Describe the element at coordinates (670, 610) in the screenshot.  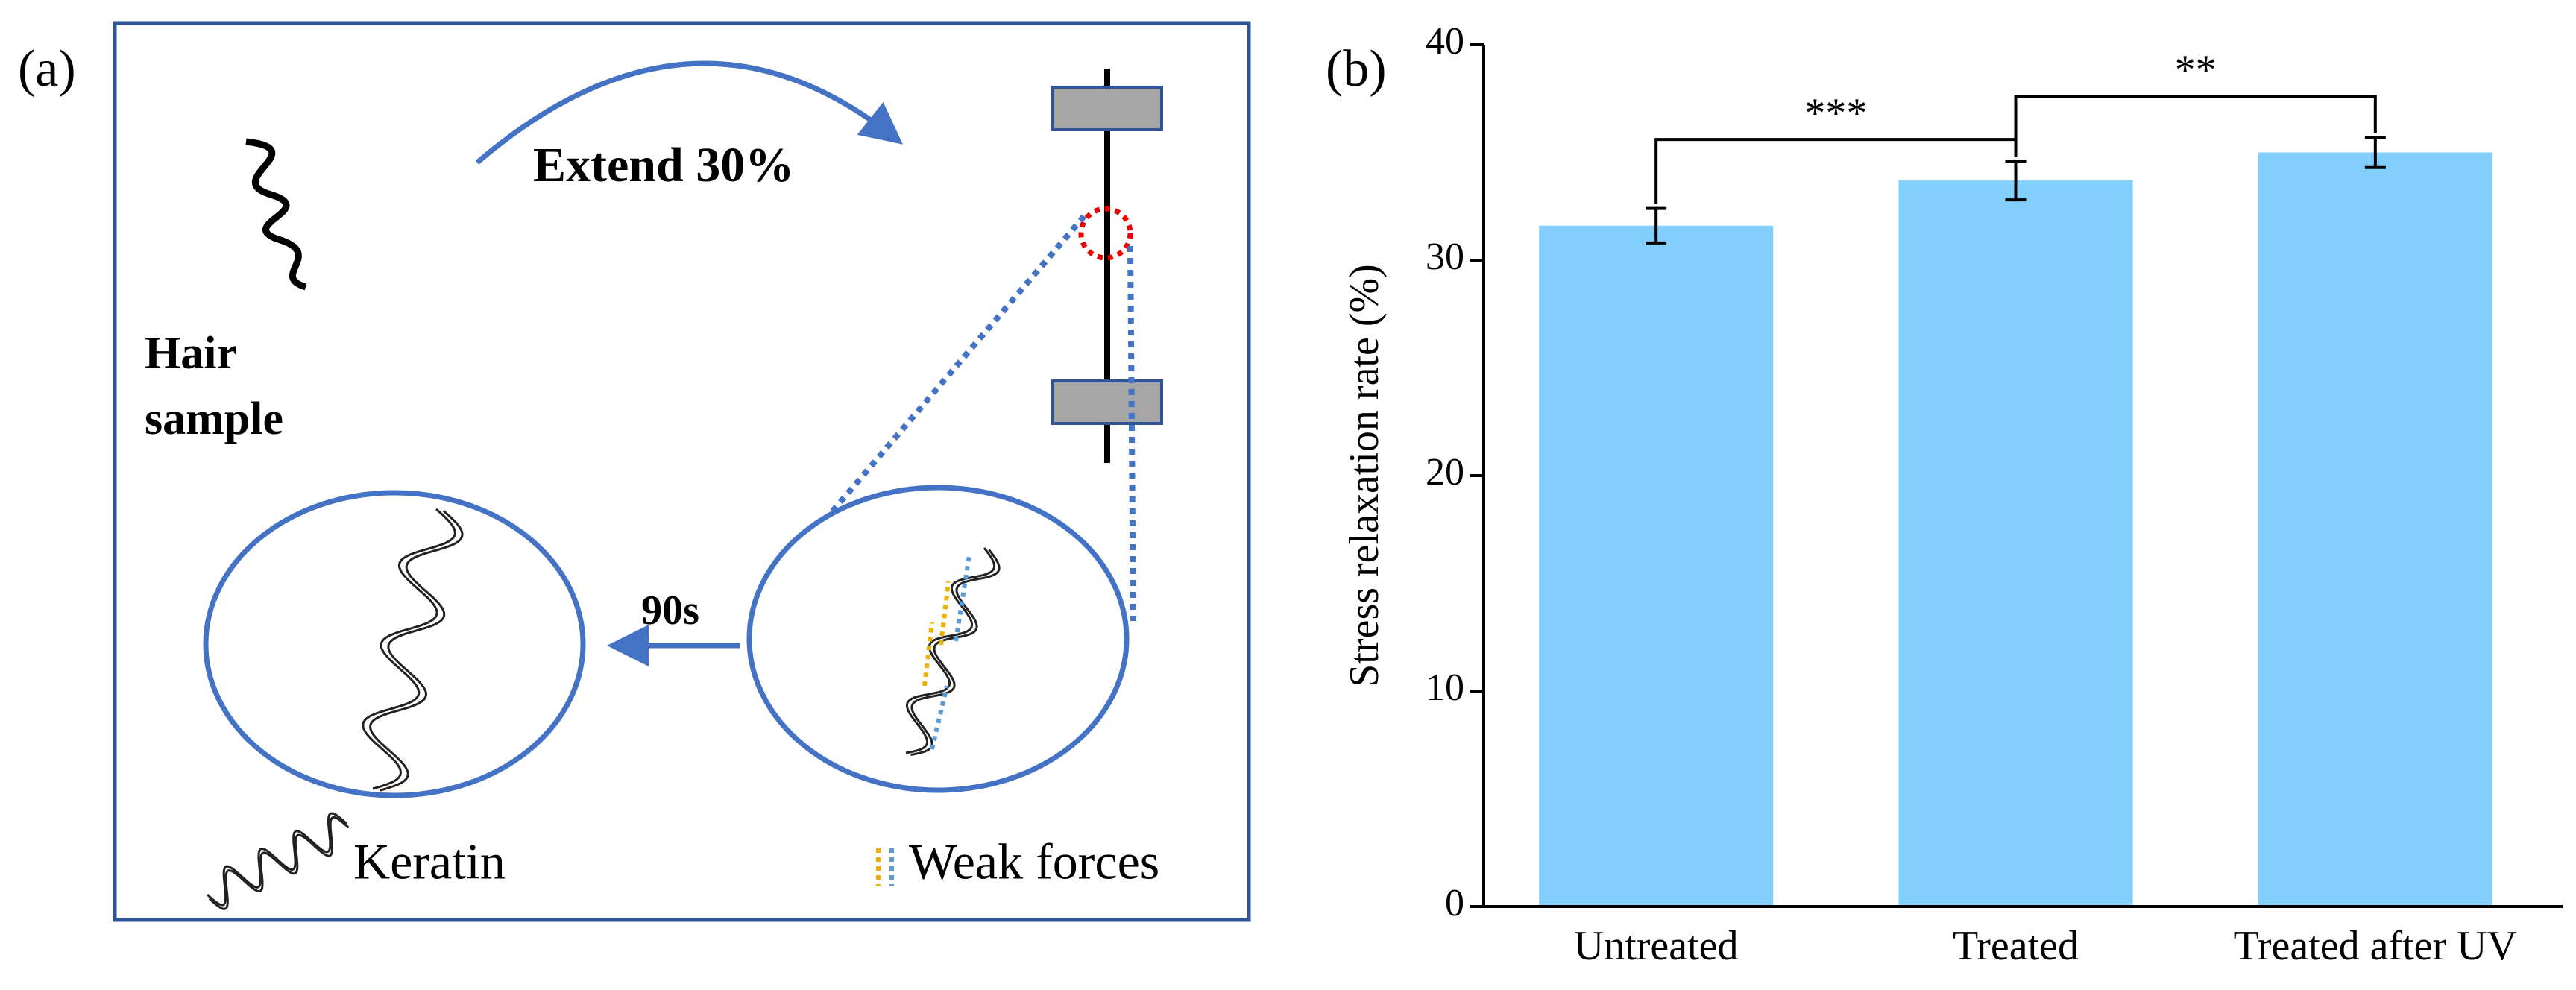
I see `time-label: 90s` at that location.